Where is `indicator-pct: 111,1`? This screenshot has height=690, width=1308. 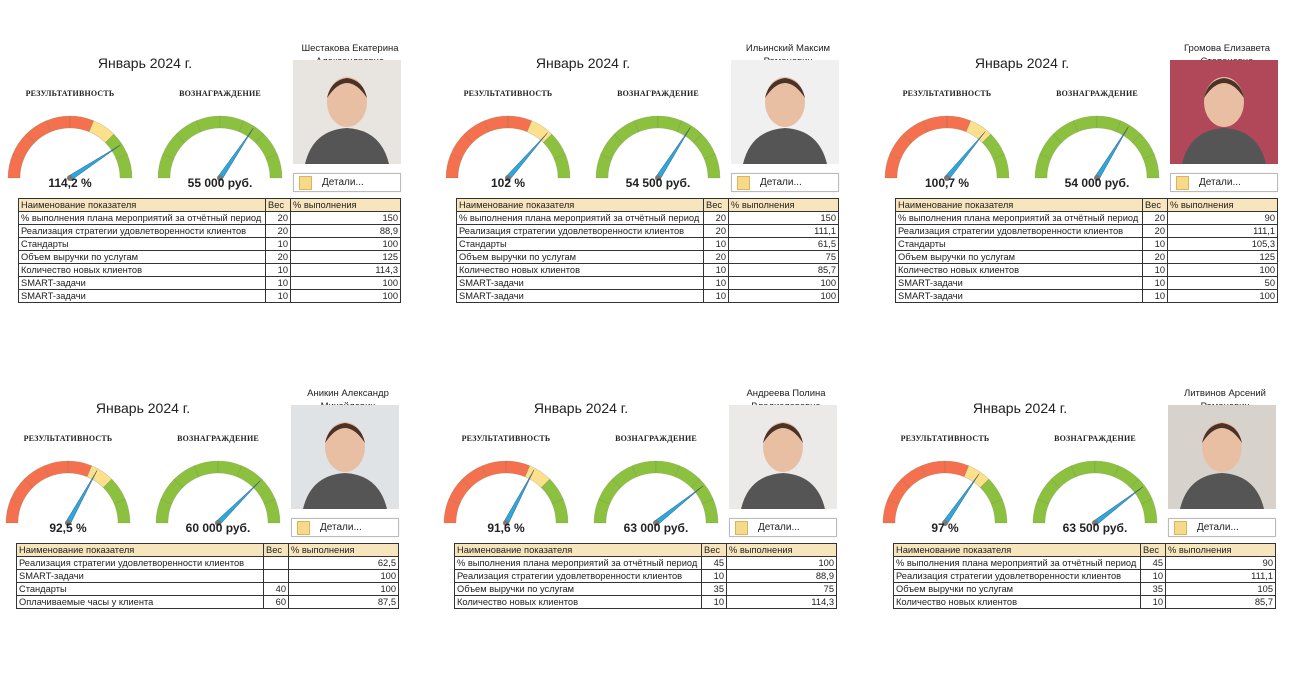 indicator-pct: 111,1 is located at coordinates (783, 231).